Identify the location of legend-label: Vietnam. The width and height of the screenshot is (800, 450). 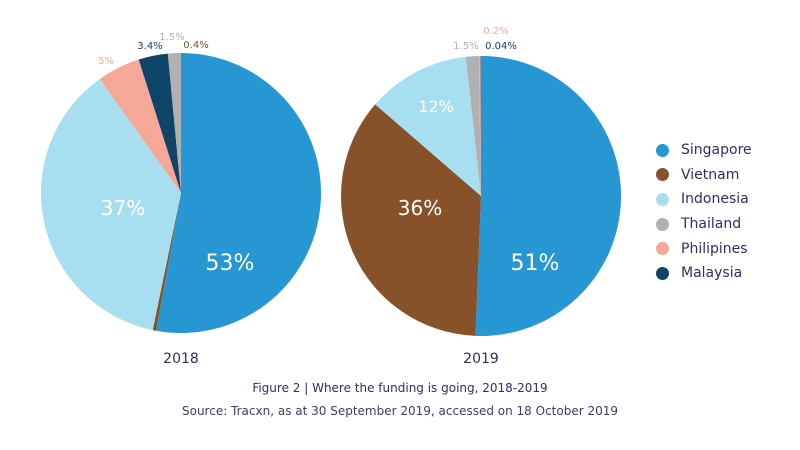
(710, 174).